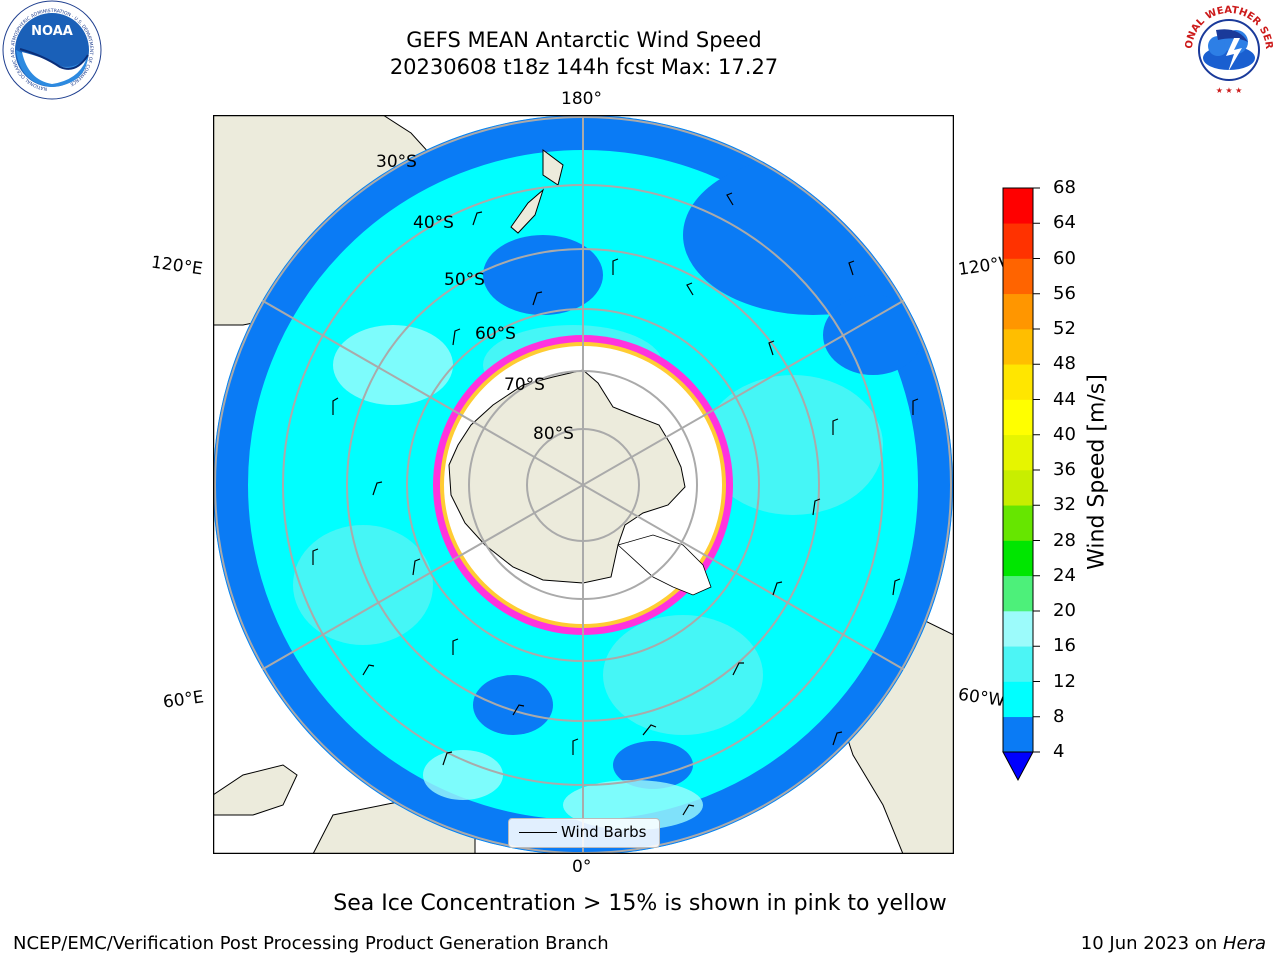  What do you see at coordinates (1244, 943) in the screenshot?
I see `footer-host: Hera` at bounding box center [1244, 943].